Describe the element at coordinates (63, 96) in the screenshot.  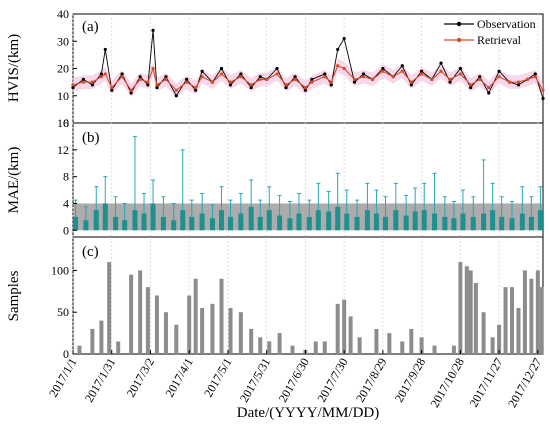
I see `y-tick-label: 10` at that location.